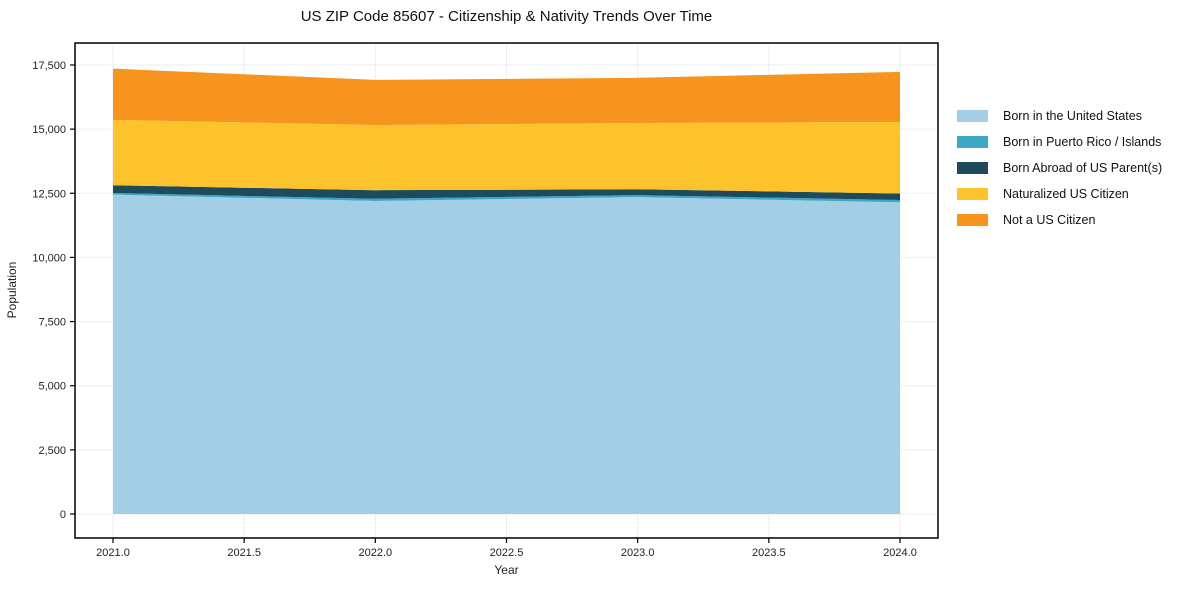 This screenshot has height=590, width=1189. I want to click on y-axis-label: Population, so click(12, 290).